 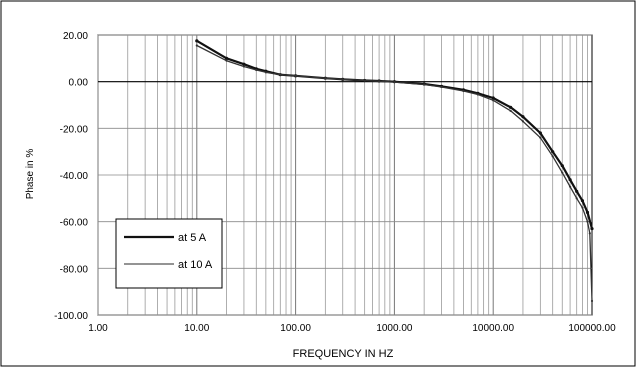 I want to click on y-tick-labels: 20.00 0.00 -20.00 -40.00 -60.00 -80.00 -100.00, so click(x=71, y=176).